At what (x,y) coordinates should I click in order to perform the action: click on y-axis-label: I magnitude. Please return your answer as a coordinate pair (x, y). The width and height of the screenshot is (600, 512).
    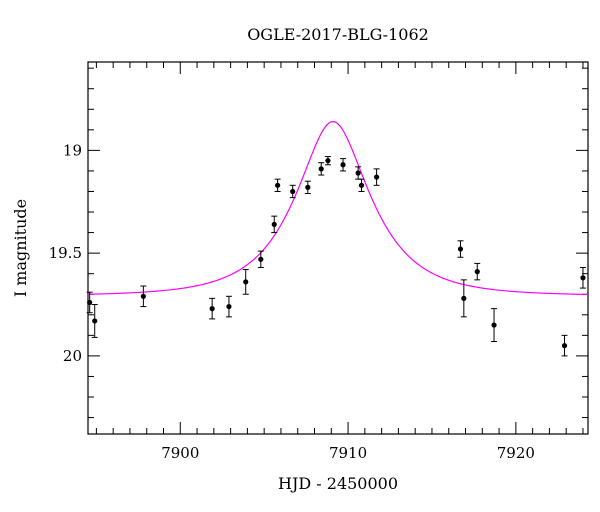
    Looking at the image, I should click on (20, 248).